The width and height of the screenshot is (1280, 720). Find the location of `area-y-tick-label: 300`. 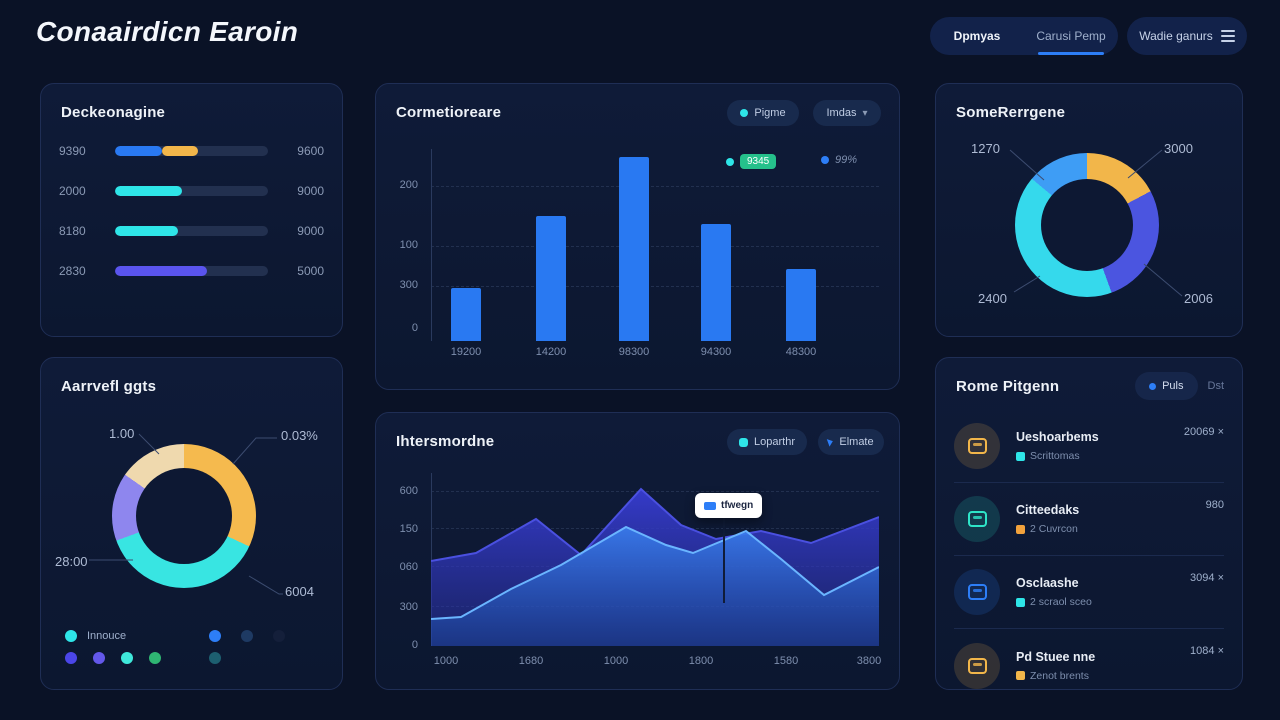

area-y-tick-label: 300 is located at coordinates (408, 607).